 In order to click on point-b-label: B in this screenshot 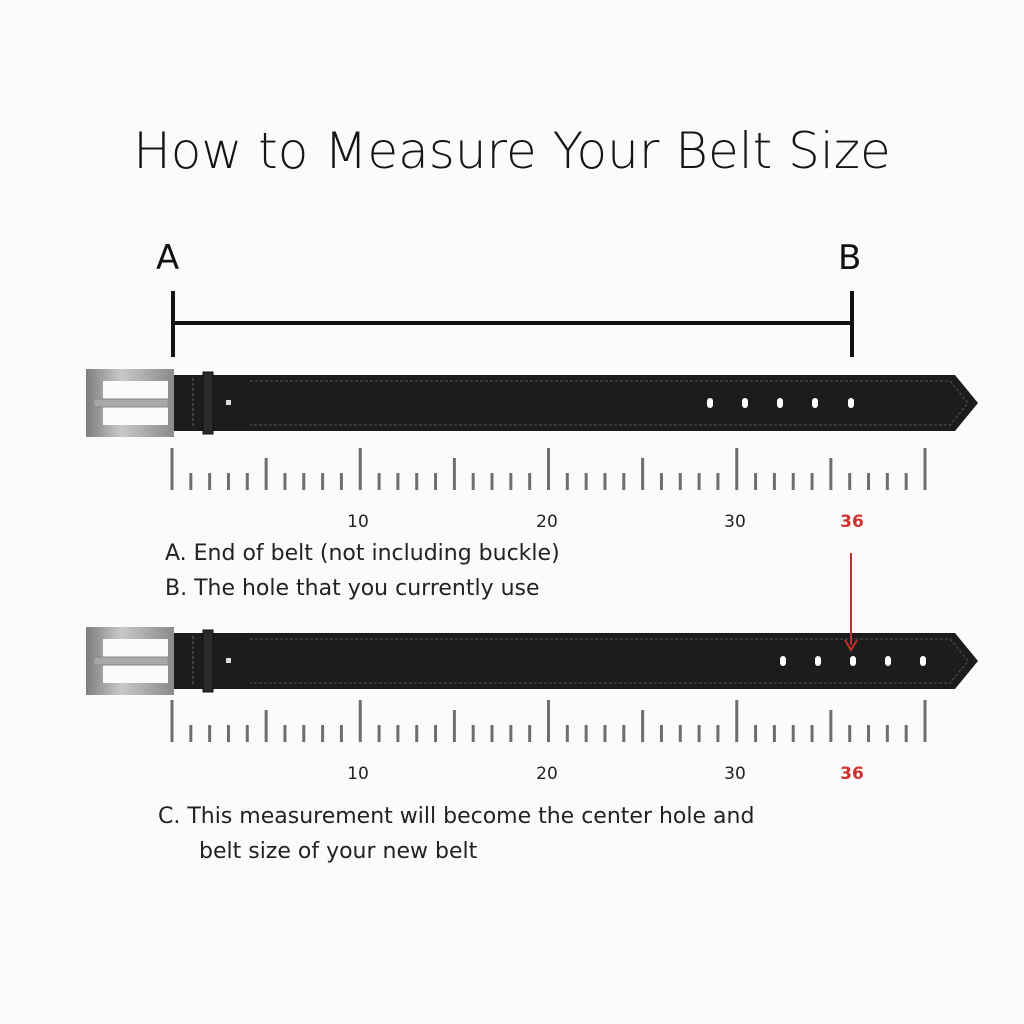, I will do `click(850, 258)`.